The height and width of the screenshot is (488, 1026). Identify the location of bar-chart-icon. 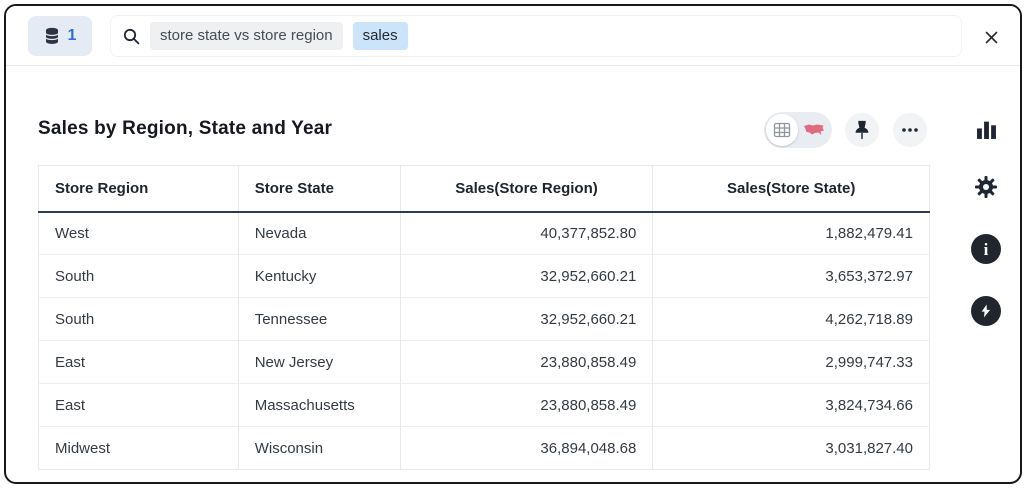
(986, 130).